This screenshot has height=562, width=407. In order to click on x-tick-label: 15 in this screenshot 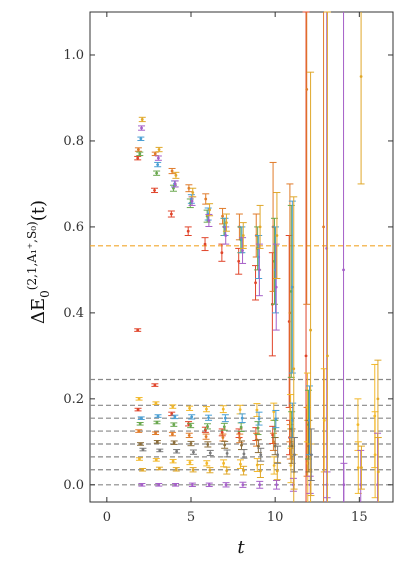, I will do `click(359, 517)`.